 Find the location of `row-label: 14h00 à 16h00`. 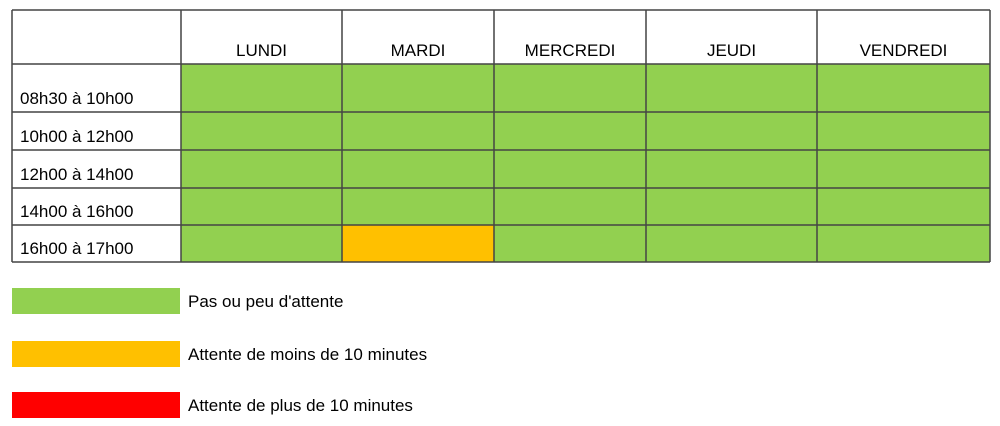

row-label: 14h00 à 16h00 is located at coordinates (76, 211).